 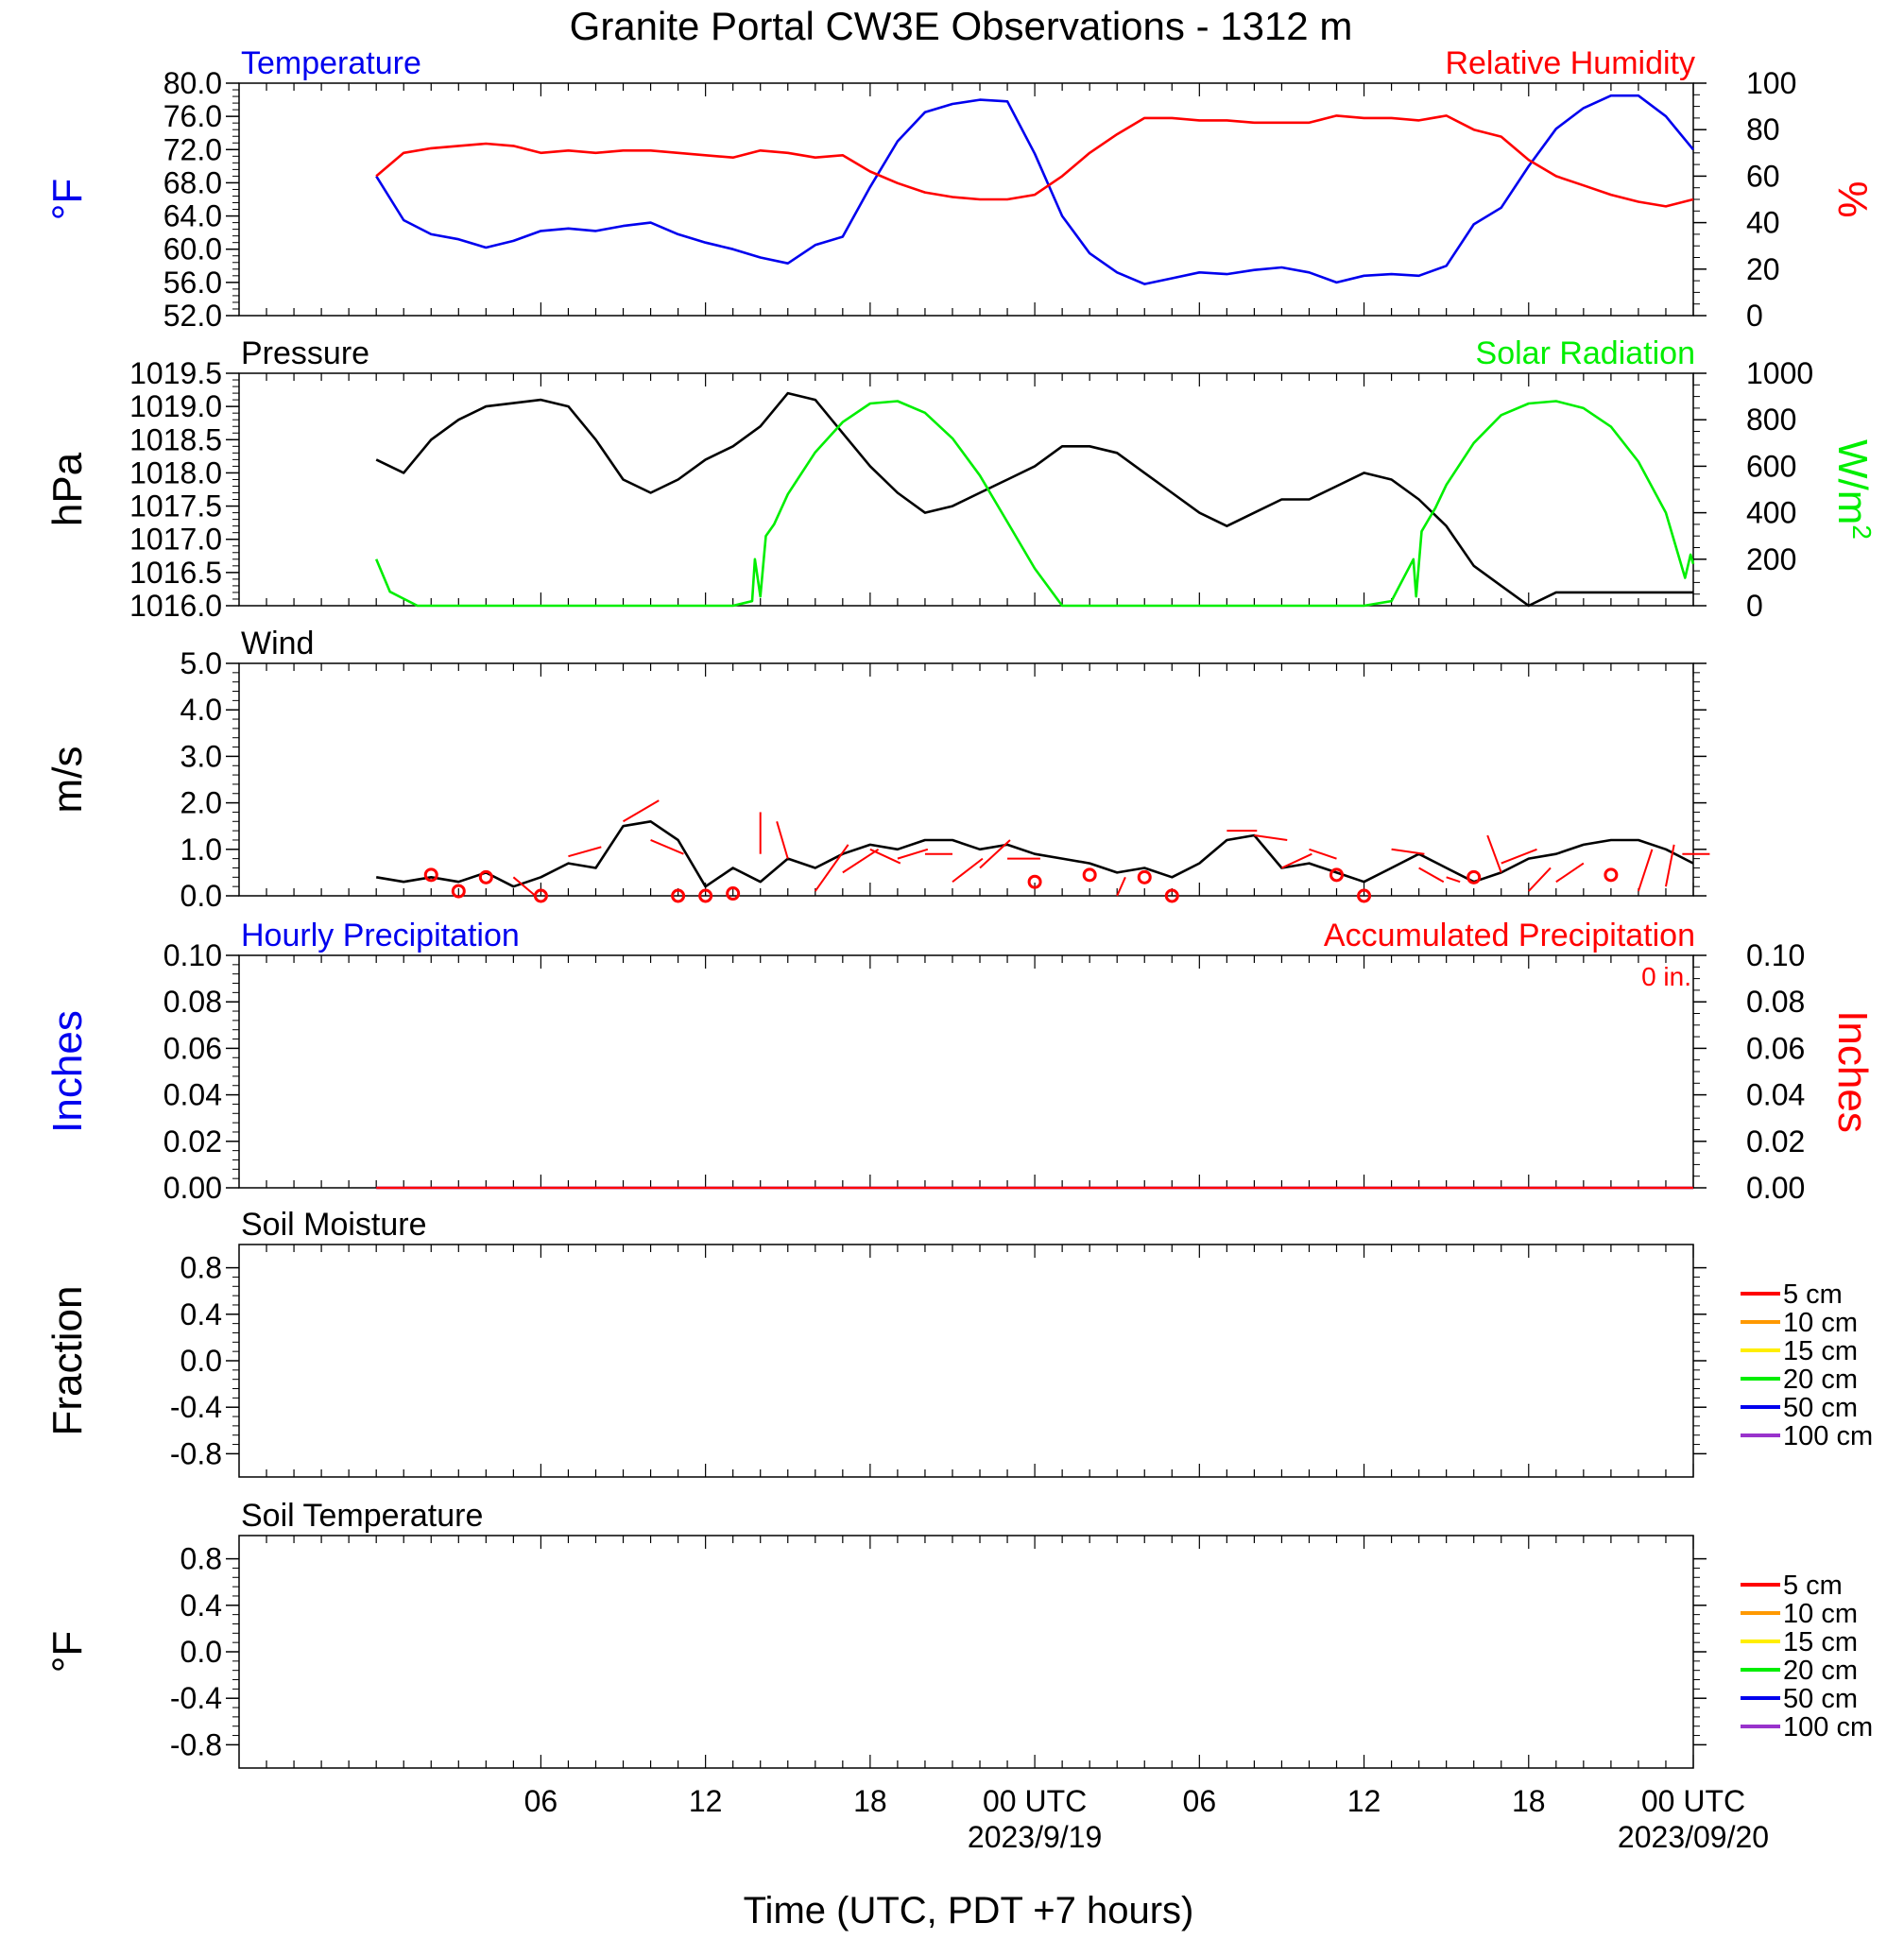 I want to click on series-relative-humidity, so click(x=1034, y=161).